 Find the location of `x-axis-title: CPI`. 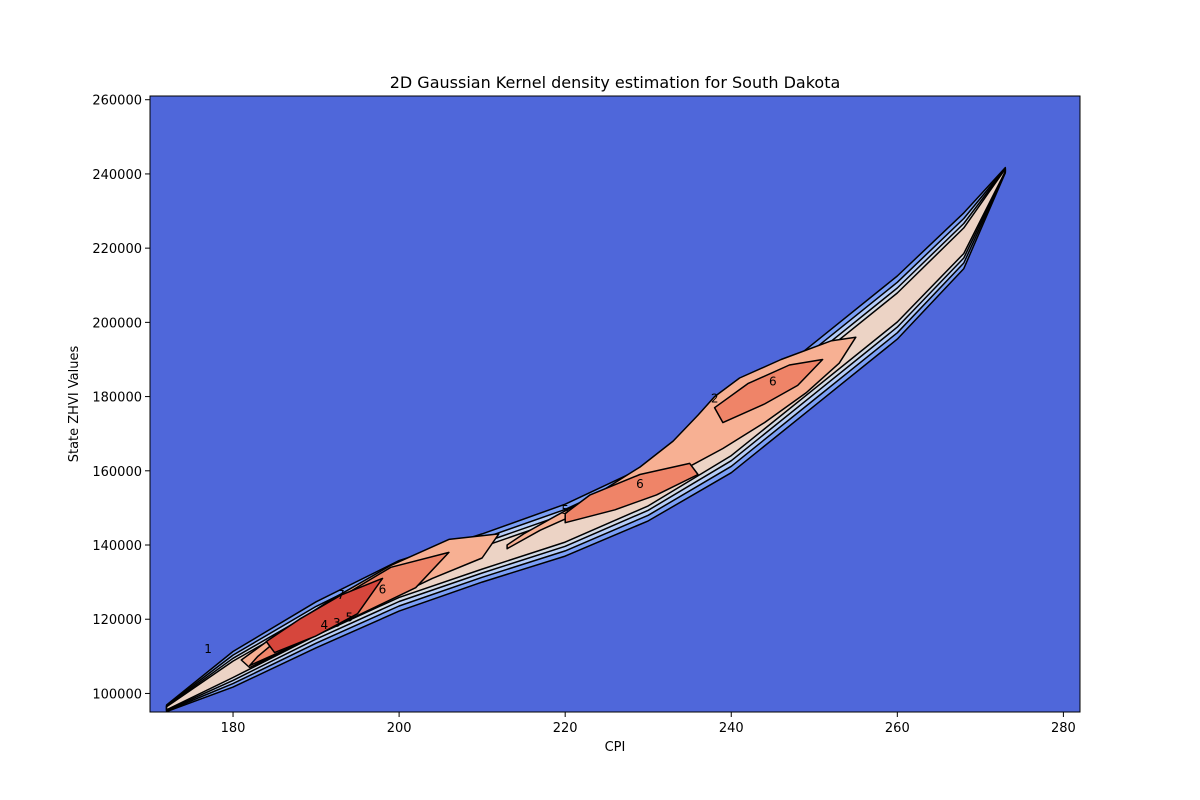

x-axis-title: CPI is located at coordinates (615, 747).